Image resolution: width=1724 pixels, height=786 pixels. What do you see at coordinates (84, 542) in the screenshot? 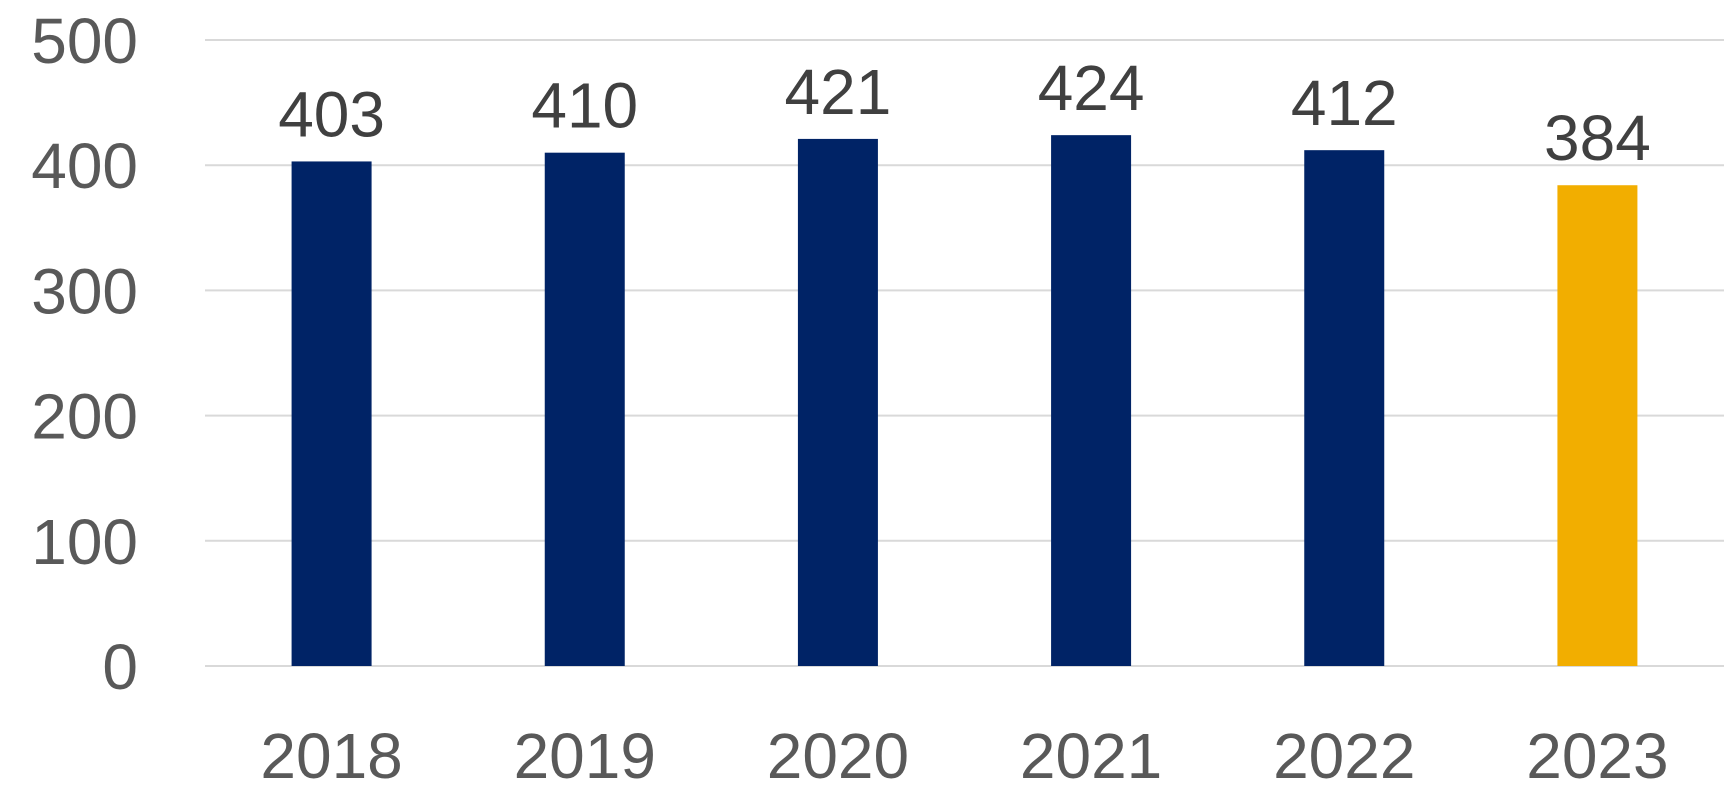
I see `y-tick-label: 100` at bounding box center [84, 542].